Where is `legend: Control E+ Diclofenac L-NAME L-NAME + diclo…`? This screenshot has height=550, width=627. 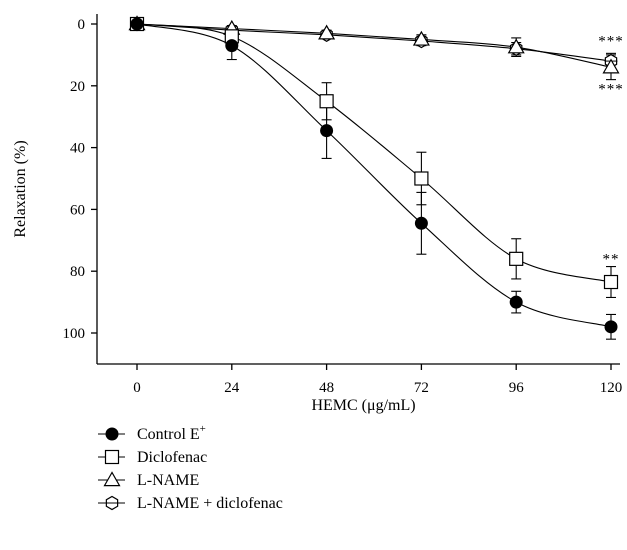
legend: Control E+ Diclofenac L-NAME L-NAME + diclo… is located at coordinates (190, 467).